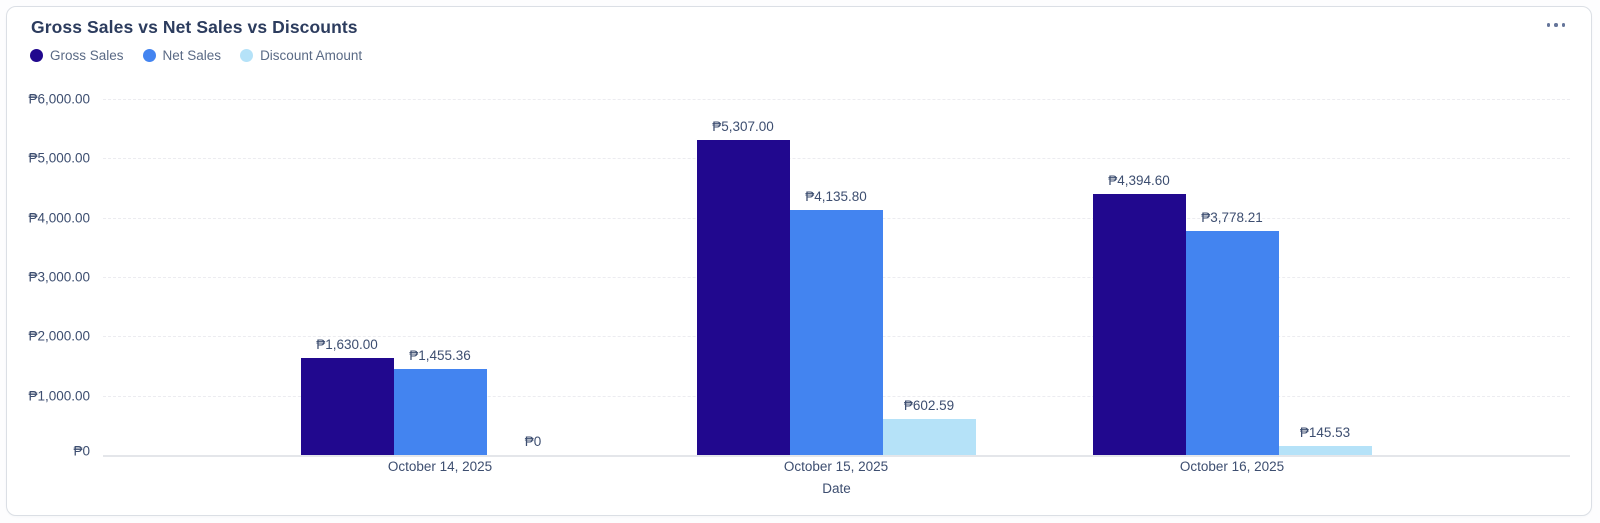 This screenshot has width=1600, height=523. I want to click on ellipsis-icon, so click(1556, 25).